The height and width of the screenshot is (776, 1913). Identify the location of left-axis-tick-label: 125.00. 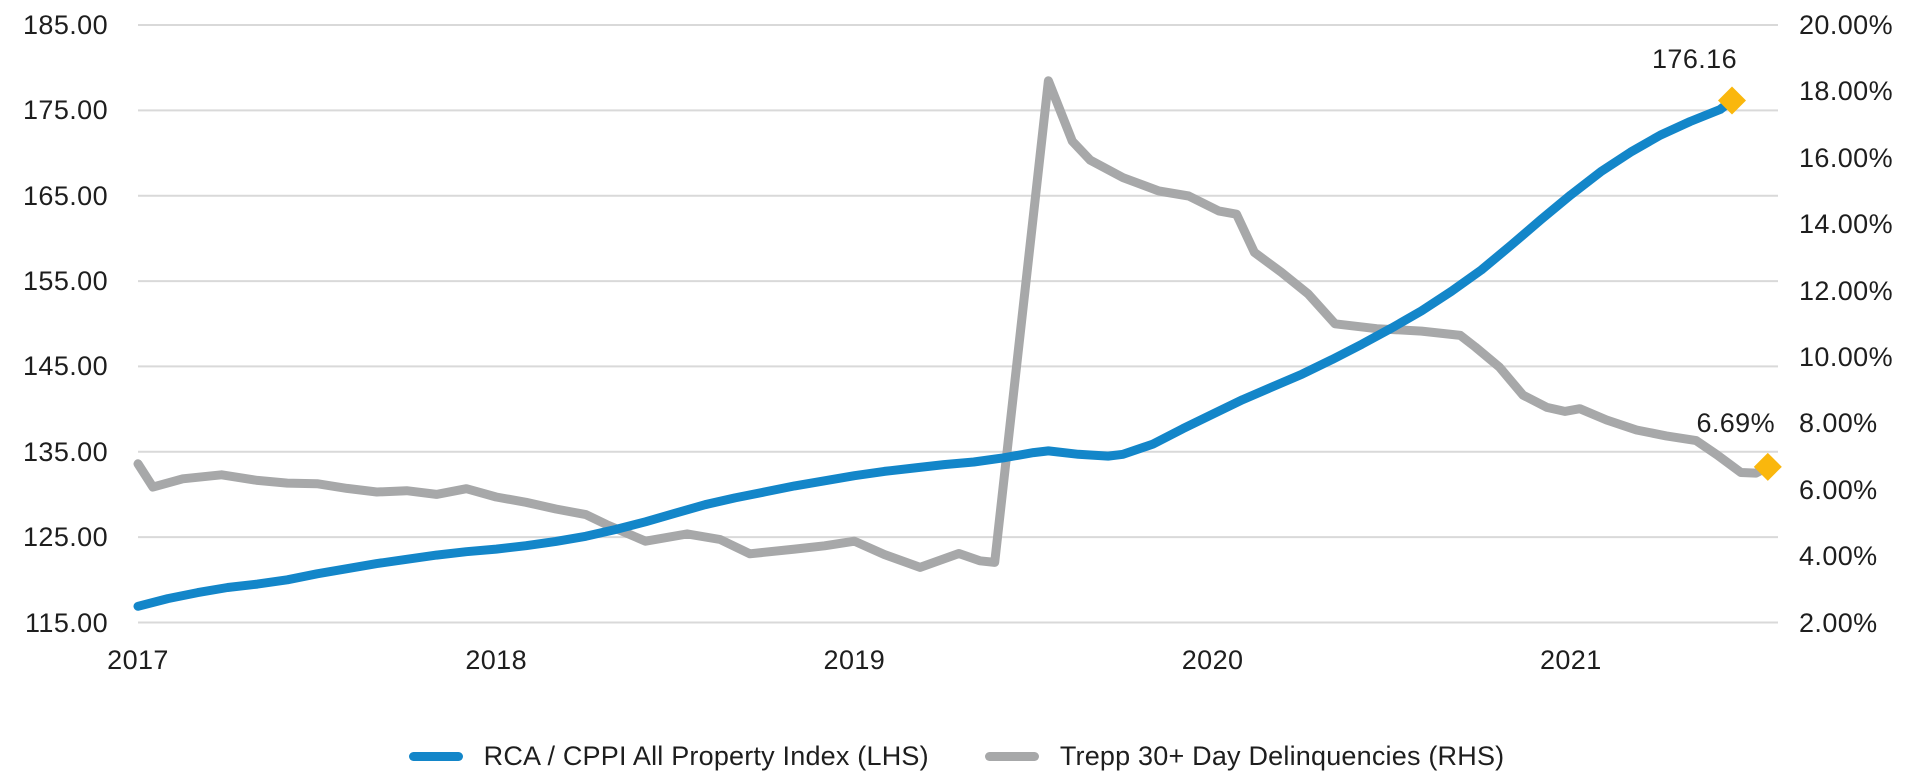
(65, 537).